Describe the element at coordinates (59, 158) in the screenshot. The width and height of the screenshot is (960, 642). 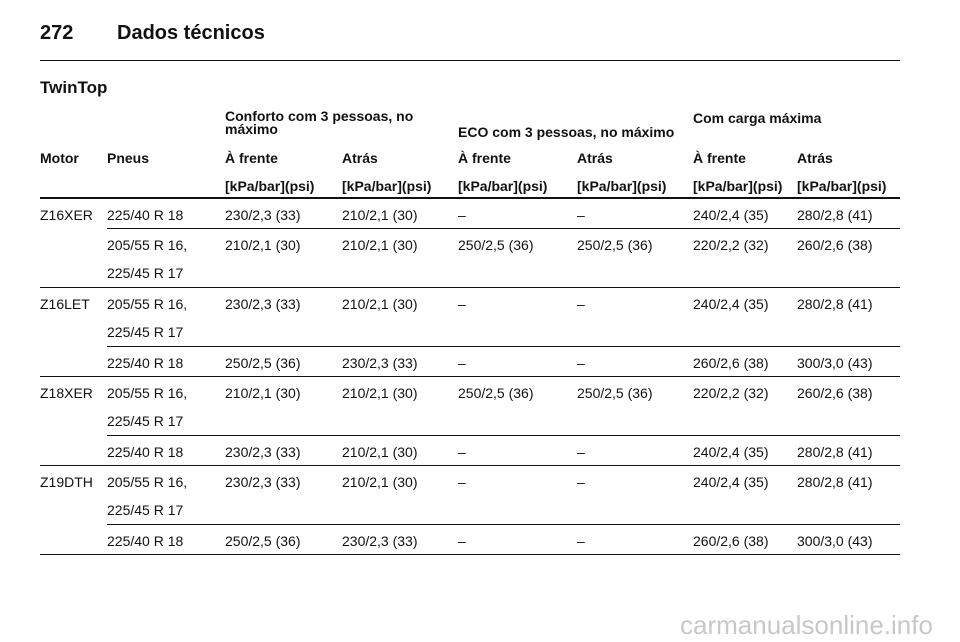
I see `column-header: Motor` at that location.